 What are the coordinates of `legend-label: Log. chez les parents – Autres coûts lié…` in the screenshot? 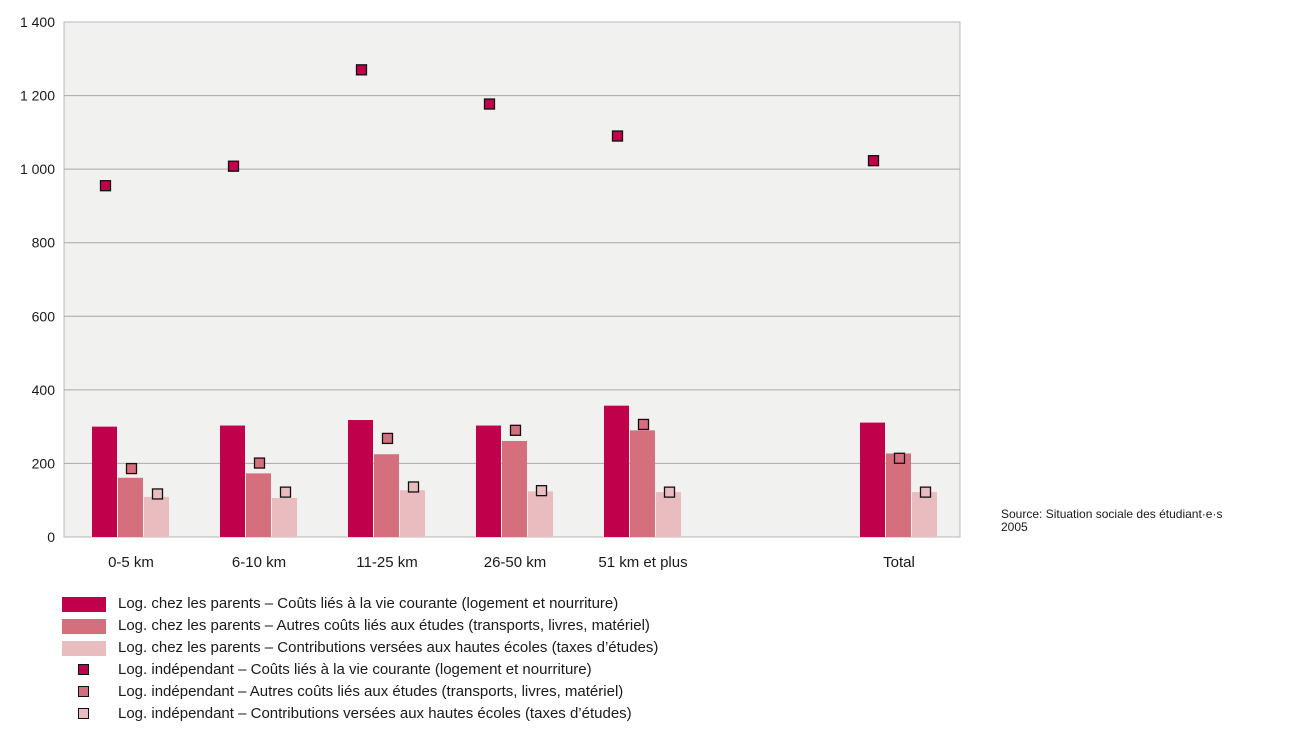 It's located at (384, 625).